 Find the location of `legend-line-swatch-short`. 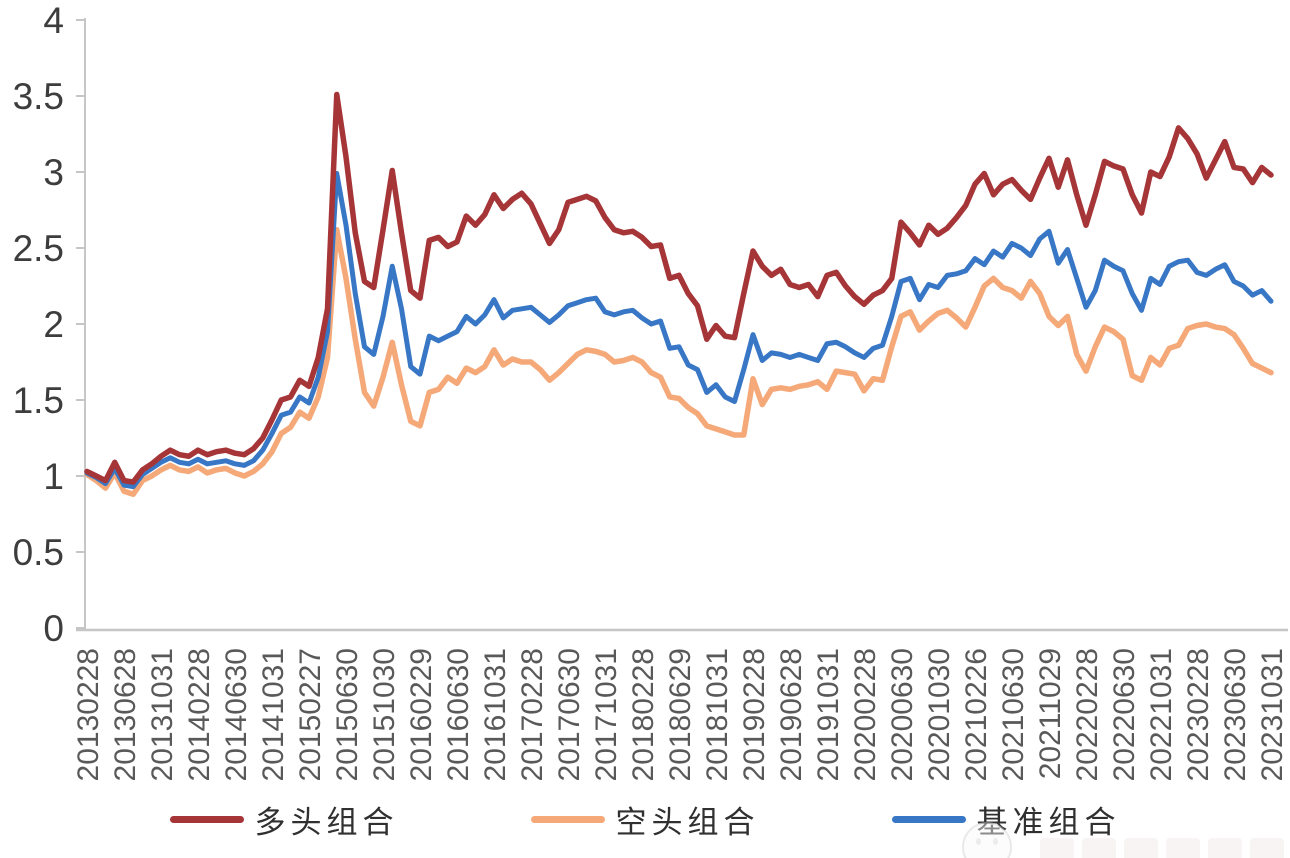

legend-line-swatch-short is located at coordinates (567, 819).